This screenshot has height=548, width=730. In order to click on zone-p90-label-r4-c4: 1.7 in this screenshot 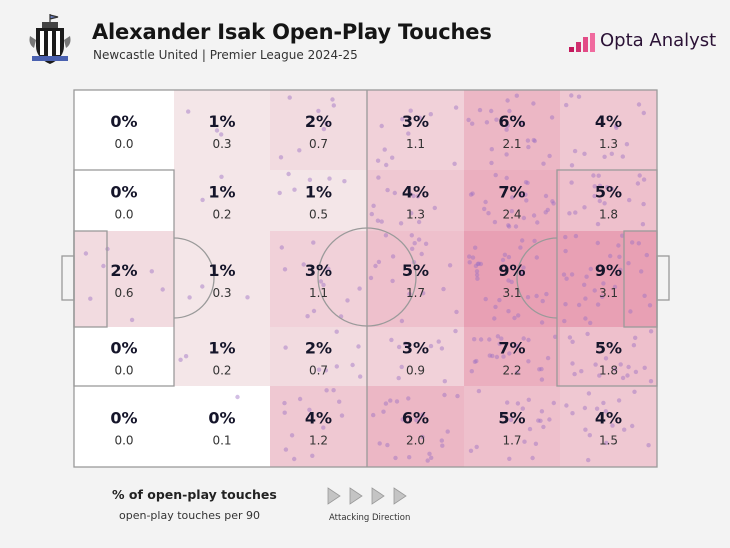, I will do `click(511, 441)`.